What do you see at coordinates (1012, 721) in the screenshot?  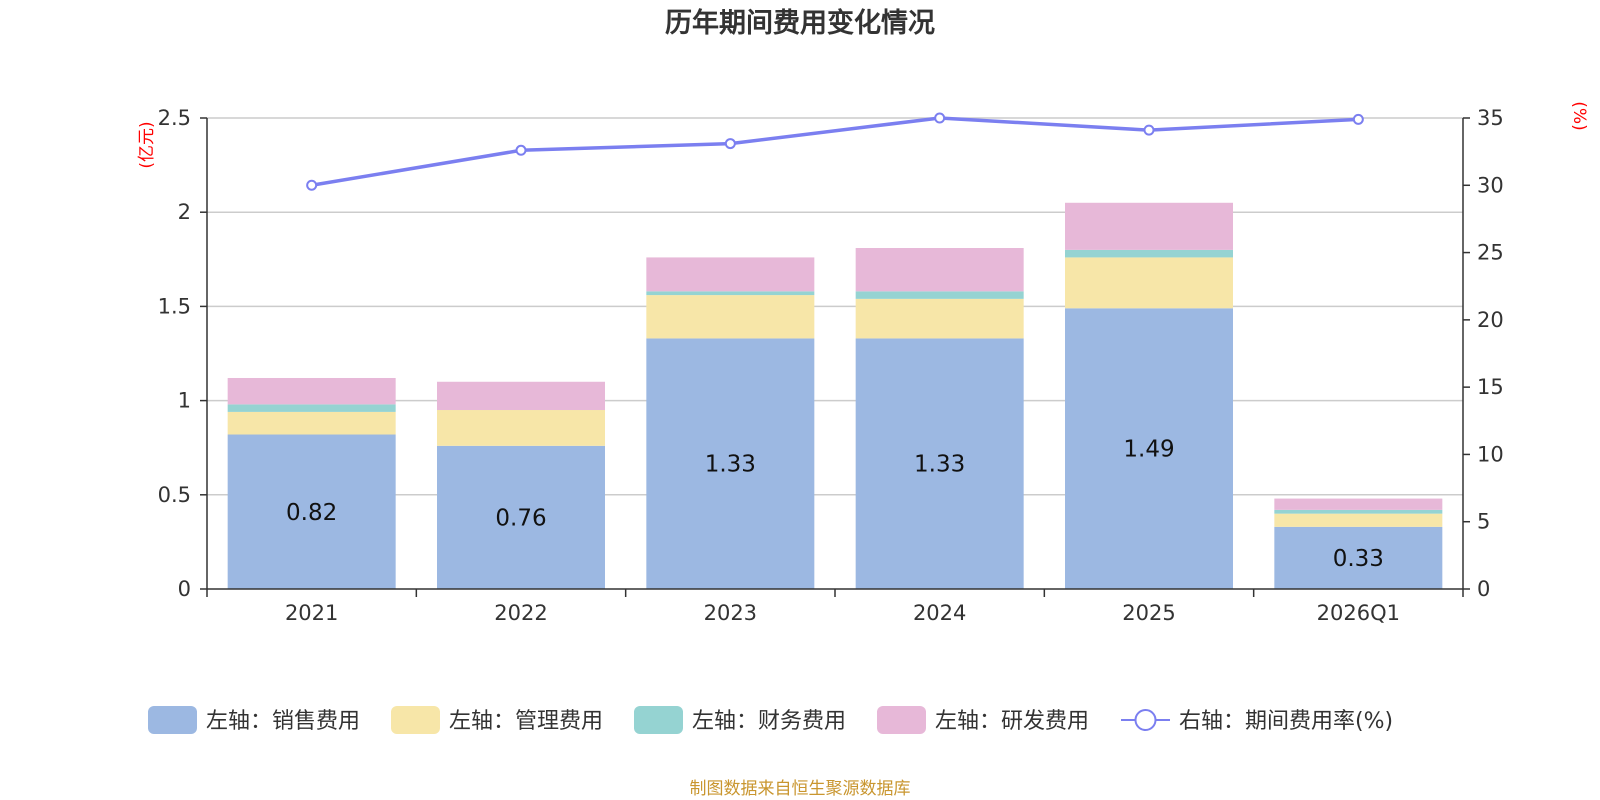 I see `legend-label: 左轴：研发费用` at bounding box center [1012, 721].